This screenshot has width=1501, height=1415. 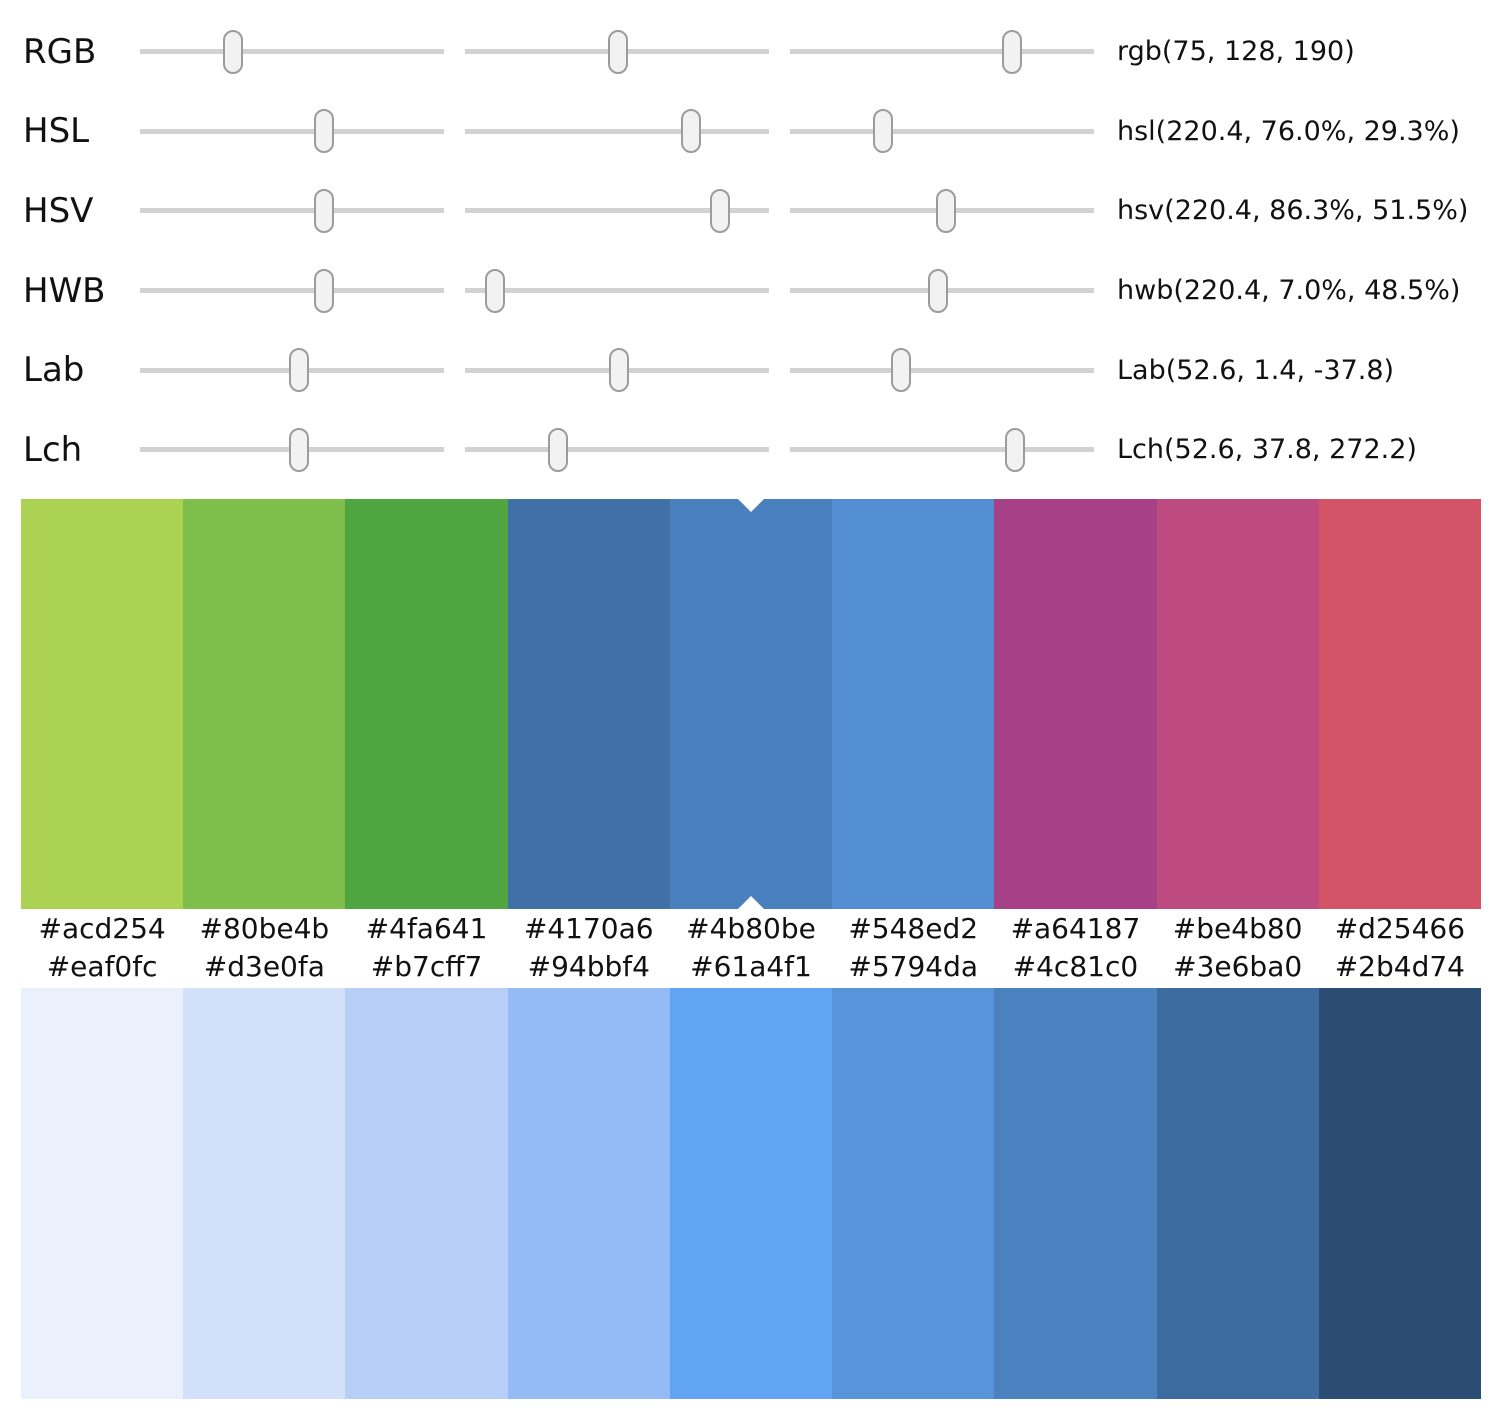 I want to click on lab-slider-2-thumb, so click(x=618, y=370).